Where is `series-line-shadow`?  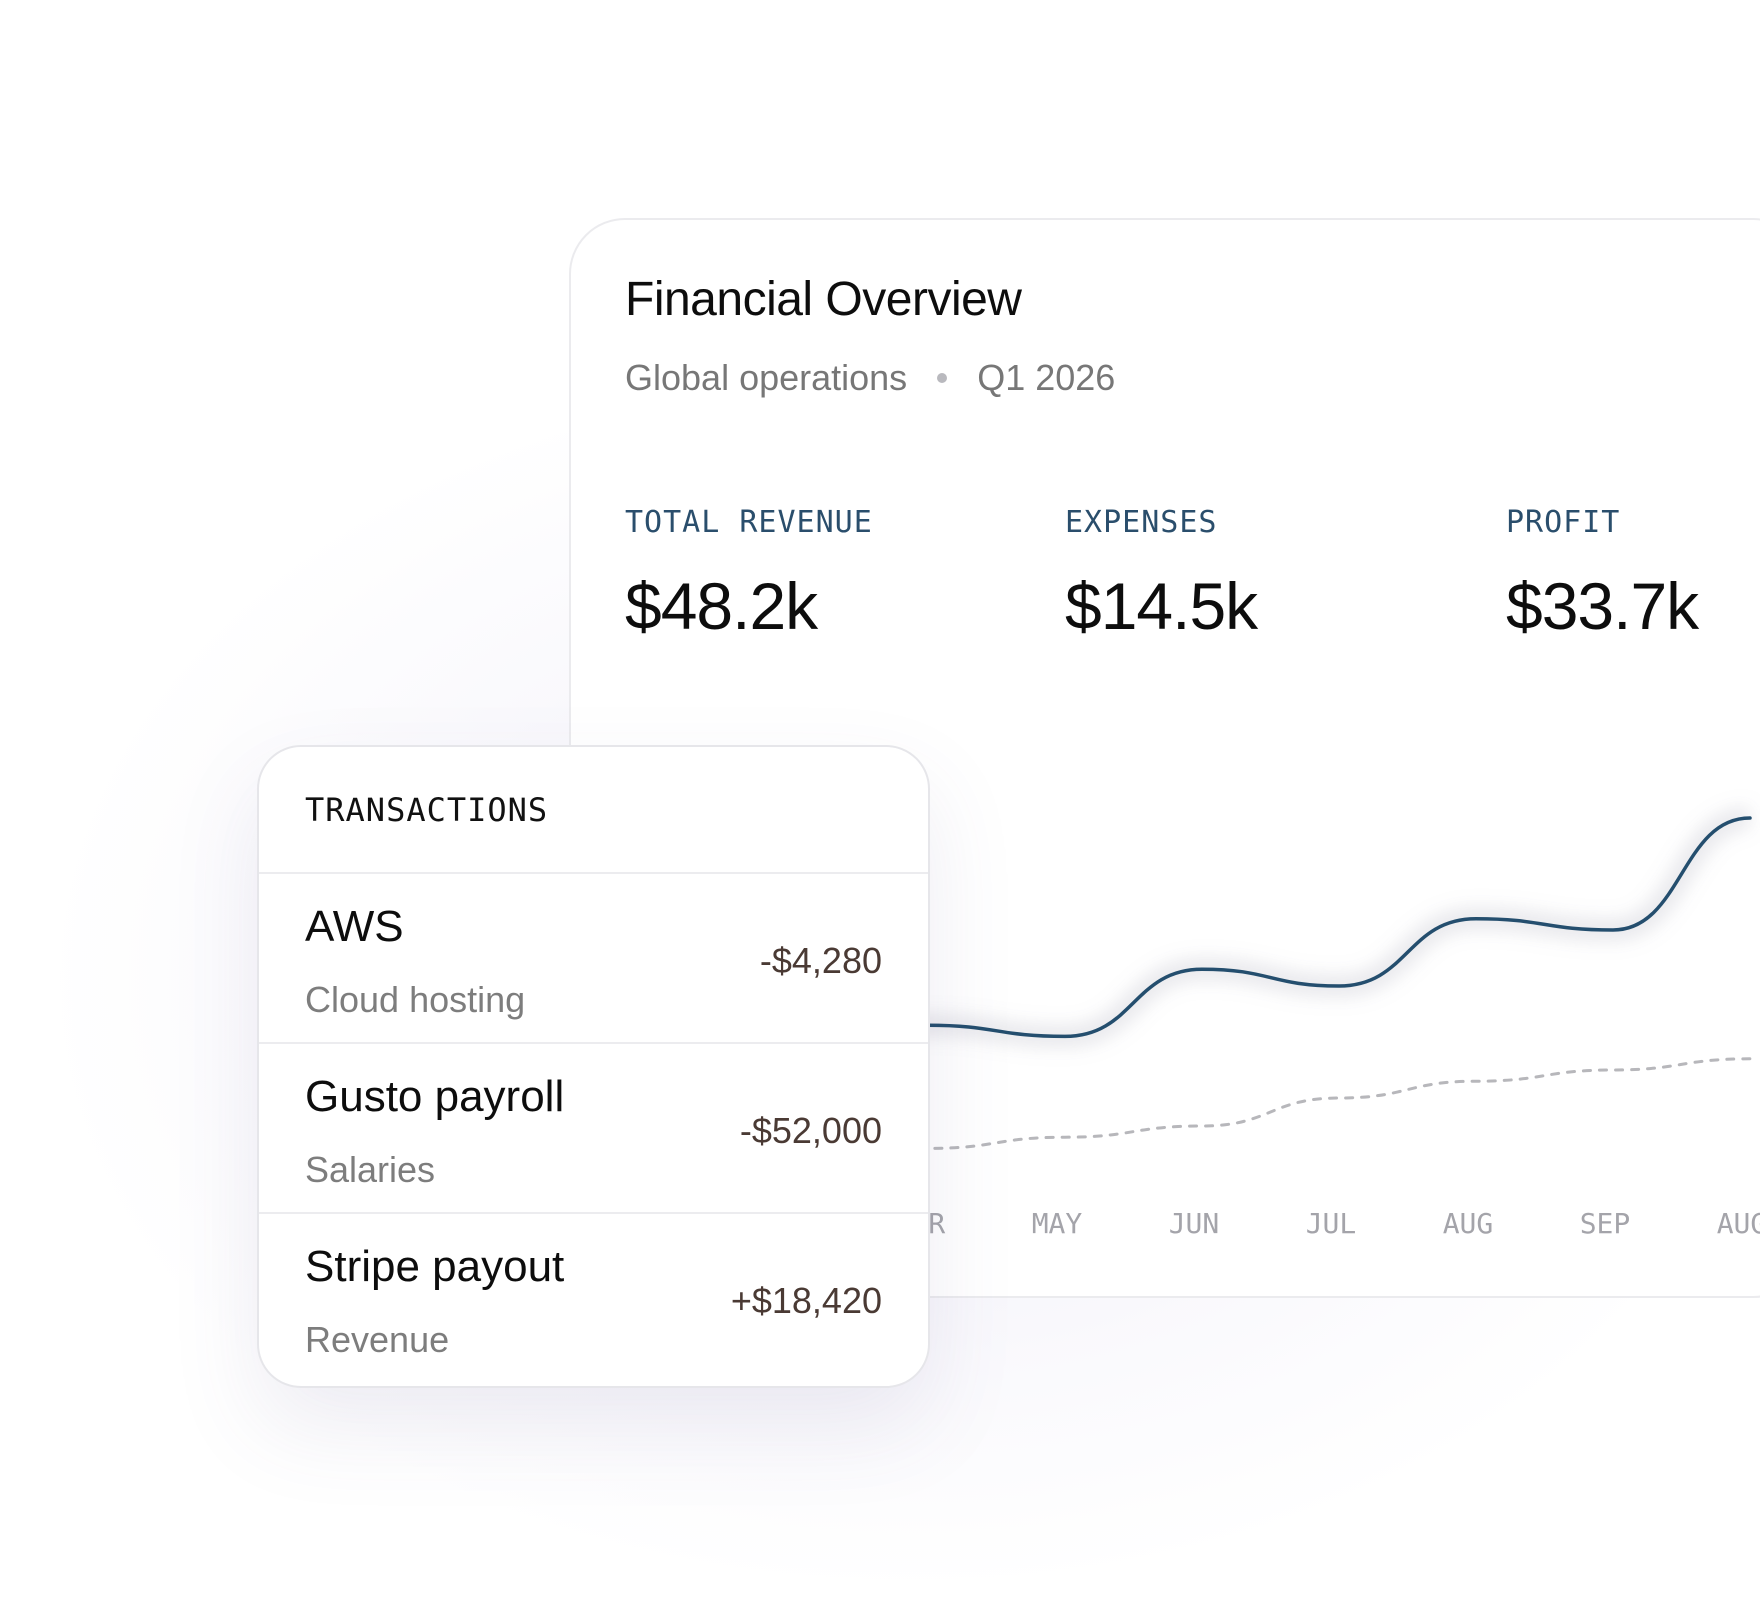 series-line-shadow is located at coordinates (1270, 927).